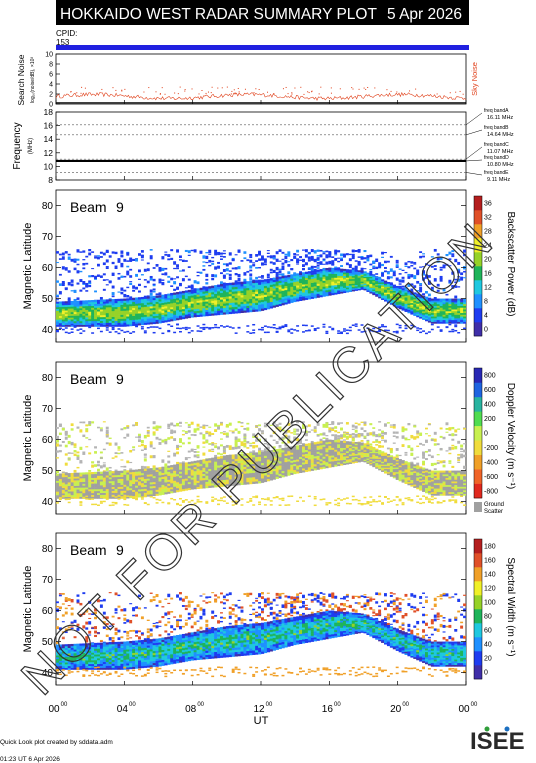 Image resolution: width=536 pixels, height=763 pixels. I want to click on colorbar-segment, so click(478, 259).